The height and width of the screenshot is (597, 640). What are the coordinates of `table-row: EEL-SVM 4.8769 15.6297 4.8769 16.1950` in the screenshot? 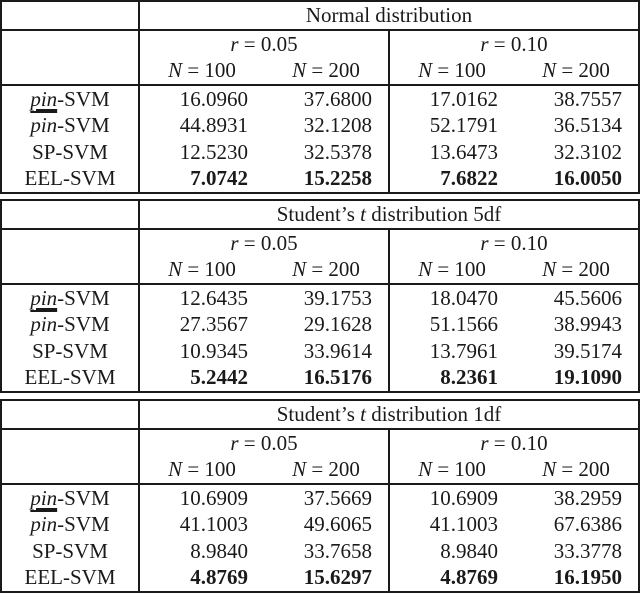 It's located at (320, 578).